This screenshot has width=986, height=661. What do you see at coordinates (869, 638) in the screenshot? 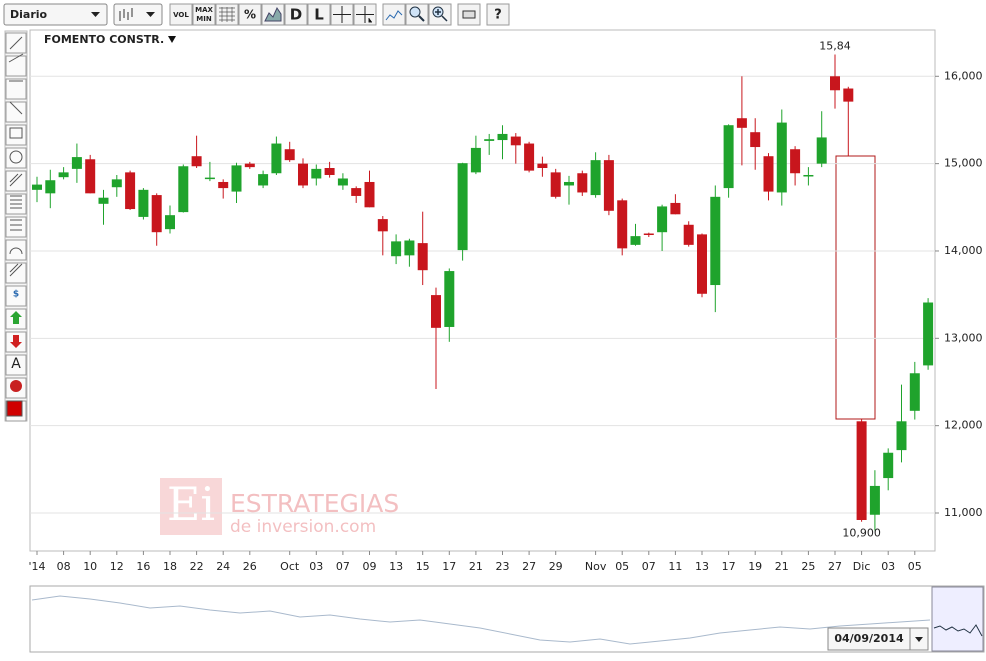
I see `date-label: 04/09/2014` at bounding box center [869, 638].